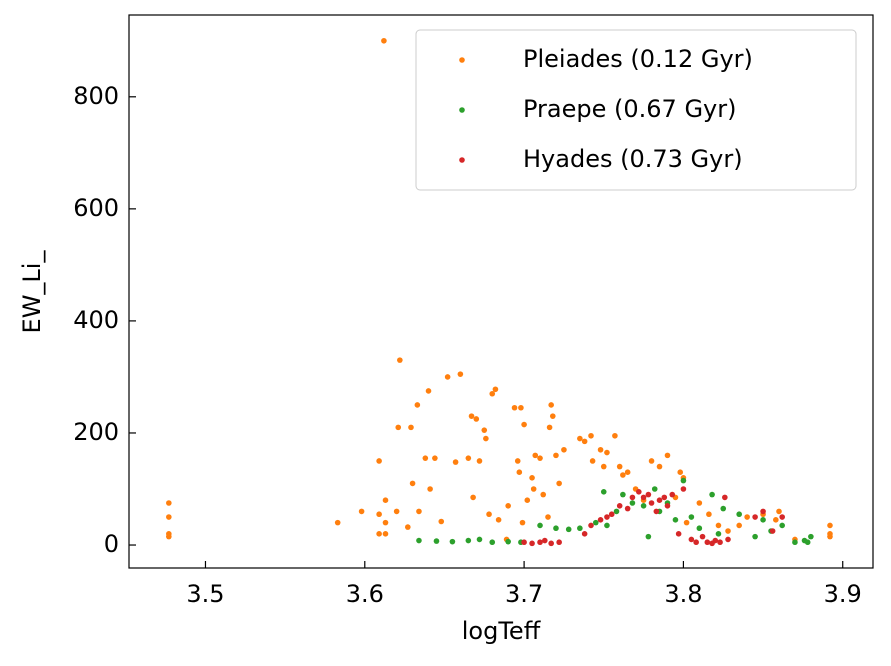 This screenshot has height=666, width=891. What do you see at coordinates (633, 159) in the screenshot?
I see `legend-label: Hyades (0.73 Gyr)` at bounding box center [633, 159].